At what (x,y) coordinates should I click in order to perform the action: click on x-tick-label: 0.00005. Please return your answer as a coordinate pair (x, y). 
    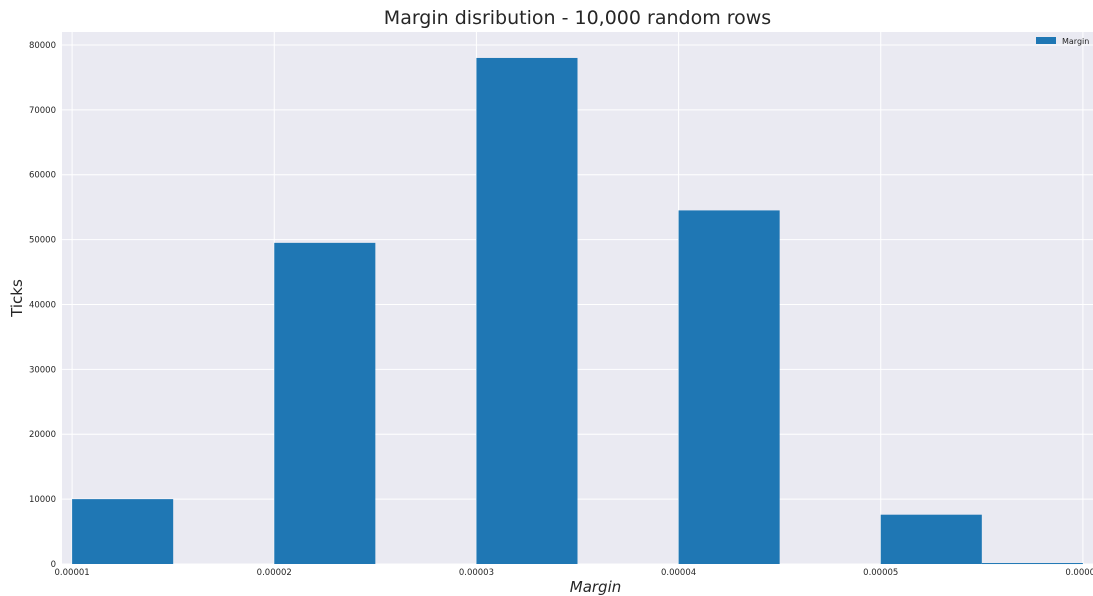
    Looking at the image, I should click on (880, 573).